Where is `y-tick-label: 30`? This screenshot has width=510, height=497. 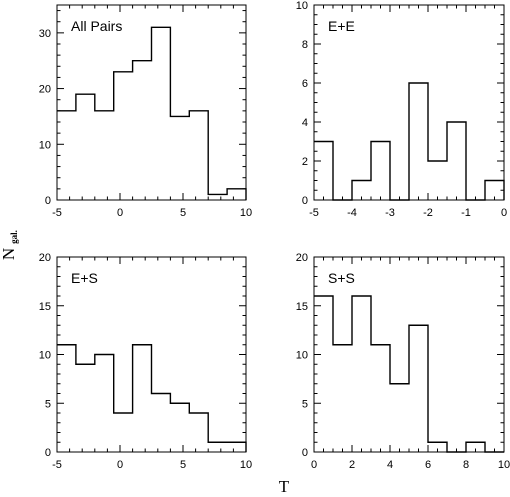
y-tick-label: 30 is located at coordinates (45, 34).